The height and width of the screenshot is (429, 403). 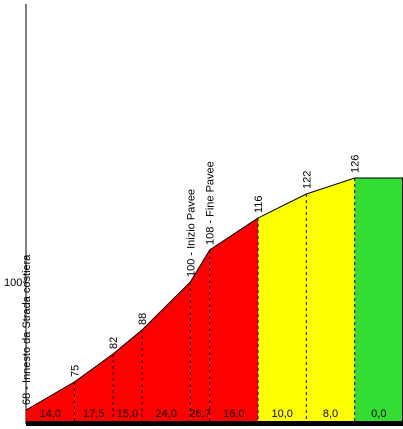 I want to click on point-label: 100 - Inizio Pavee, so click(x=191, y=233).